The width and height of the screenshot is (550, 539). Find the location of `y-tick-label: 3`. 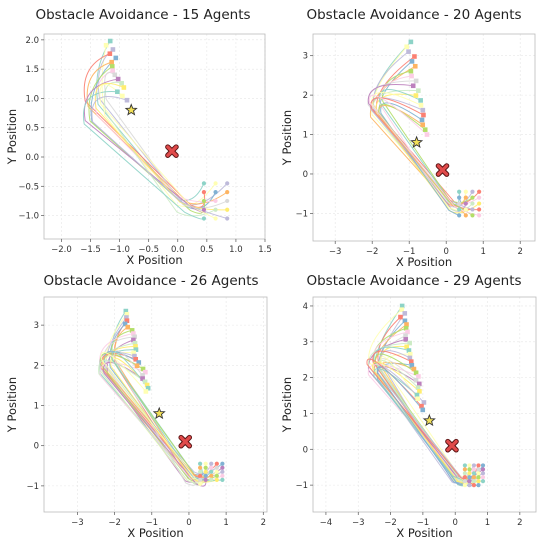

y-tick-label: 3 is located at coordinates (36, 326).